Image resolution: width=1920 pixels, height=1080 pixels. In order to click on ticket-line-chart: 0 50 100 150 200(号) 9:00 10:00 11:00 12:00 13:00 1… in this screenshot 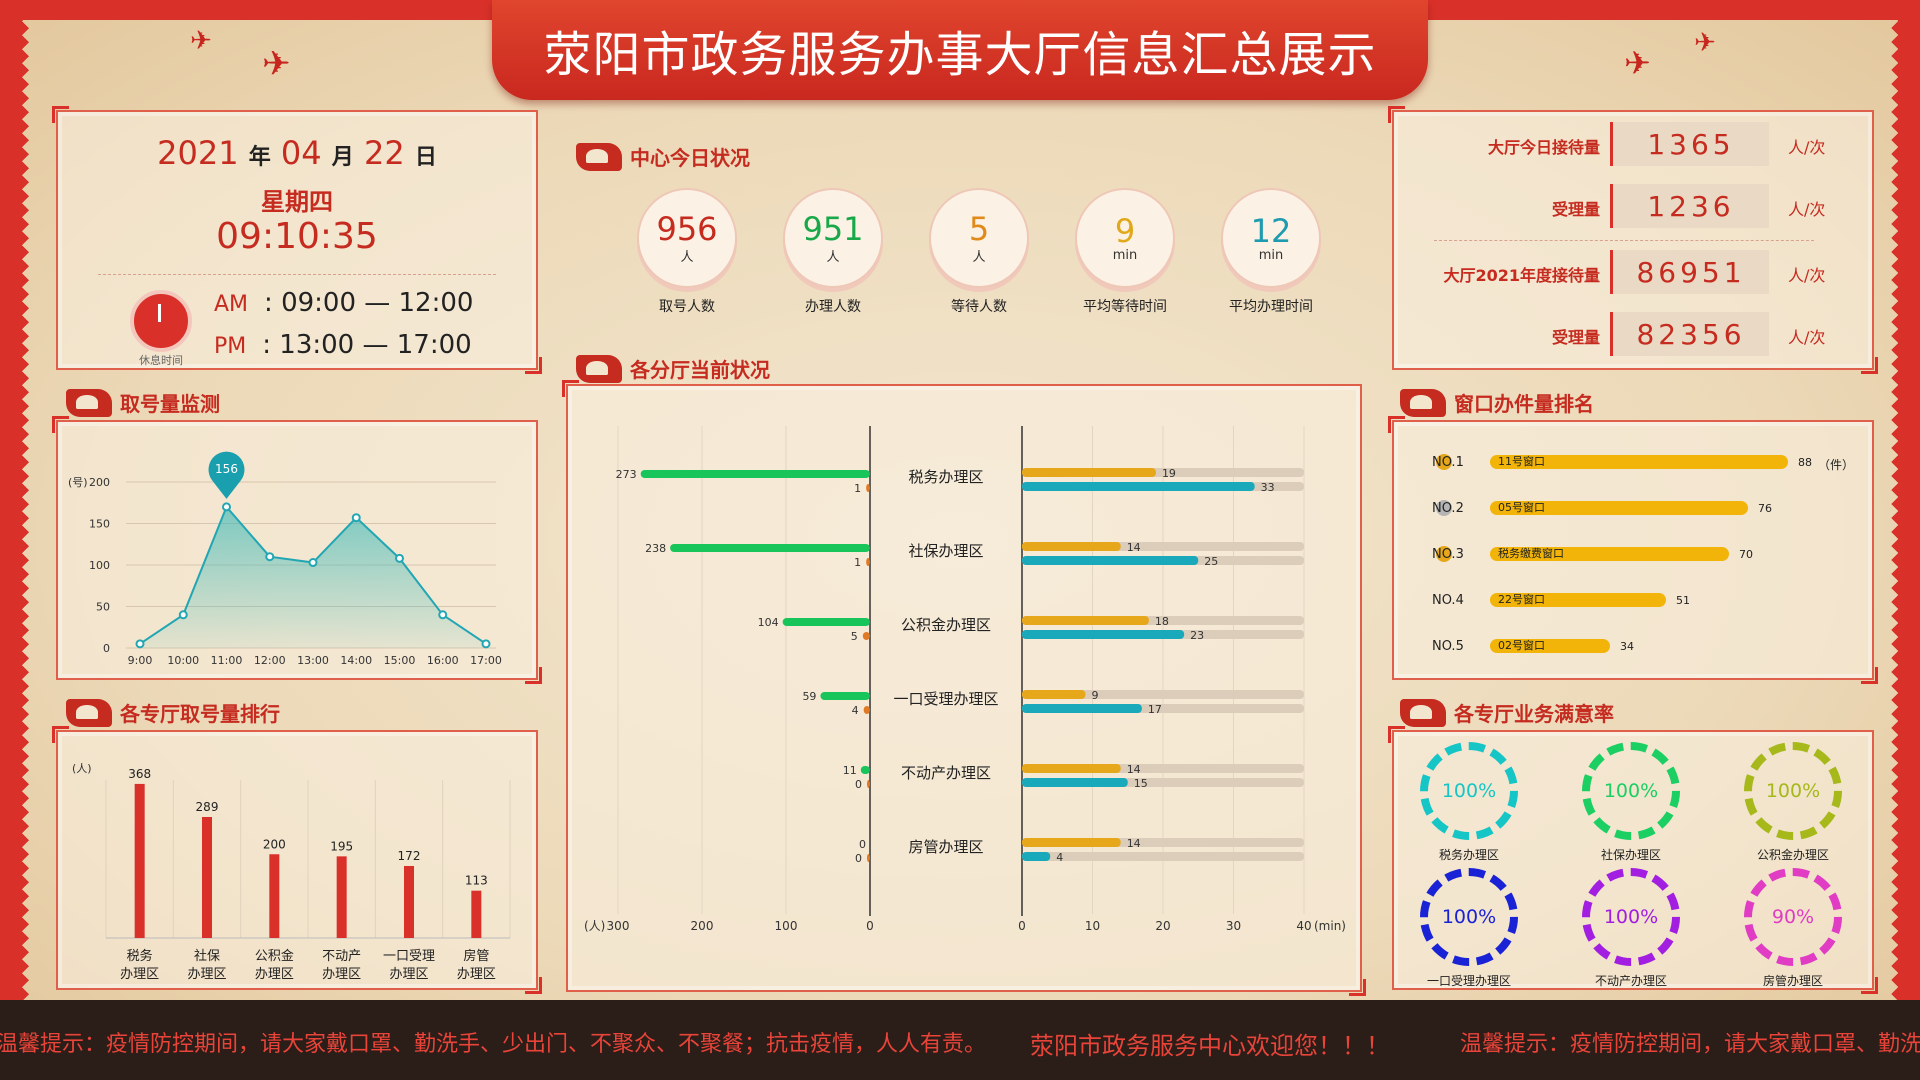, I will do `click(285, 559)`.